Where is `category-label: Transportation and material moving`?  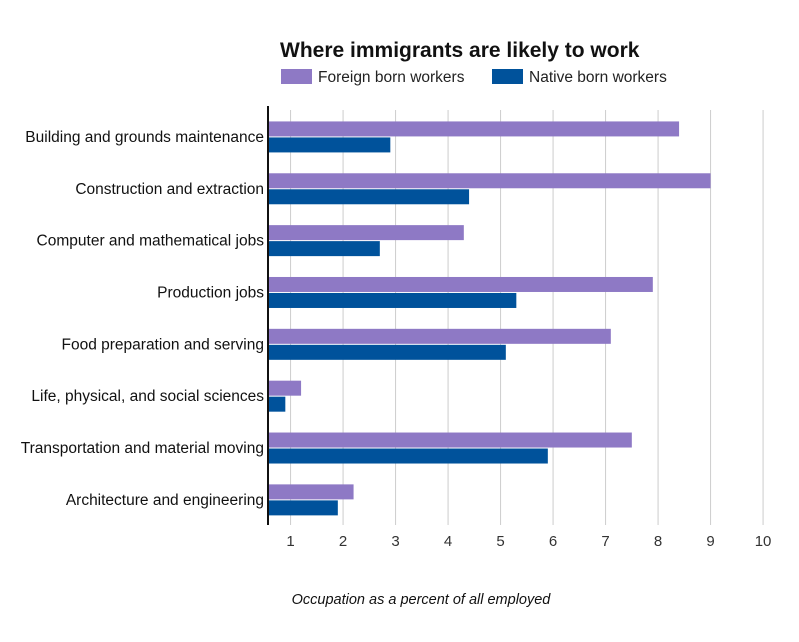
category-label: Transportation and material moving is located at coordinates (142, 448).